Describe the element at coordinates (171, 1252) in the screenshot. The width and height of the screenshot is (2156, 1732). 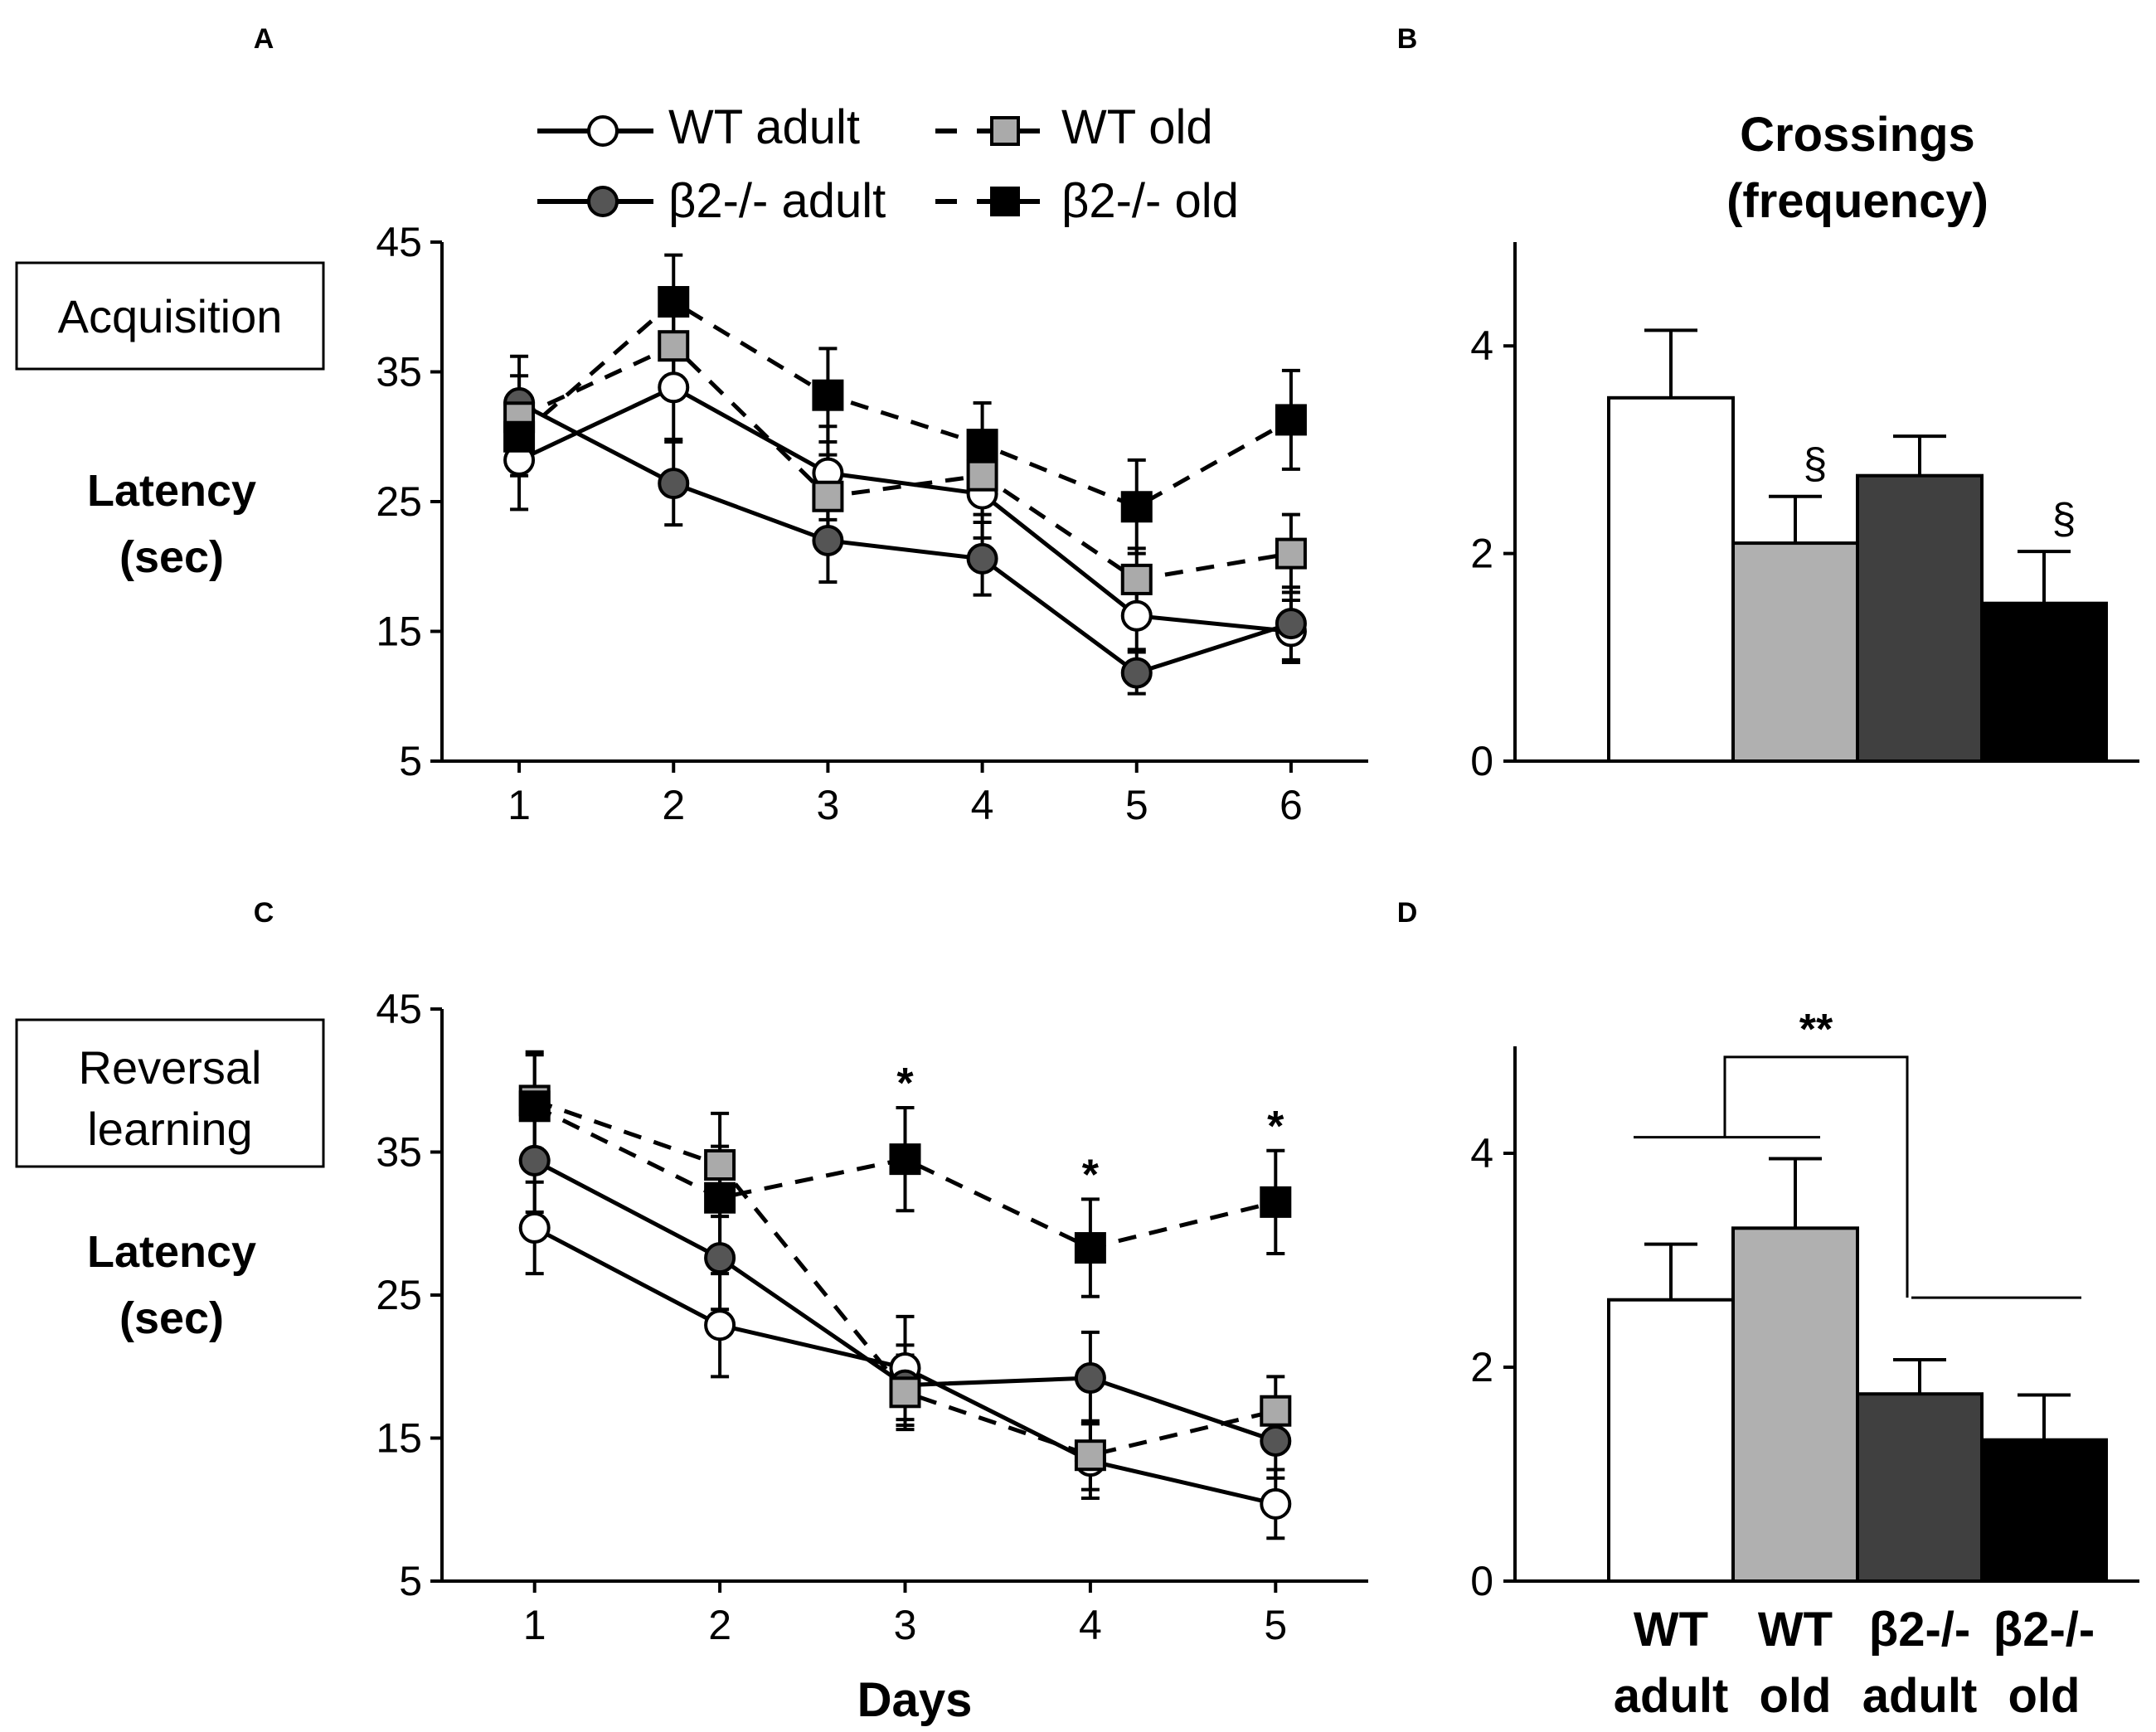
I see `latency-label-c-line1: Latency` at that location.